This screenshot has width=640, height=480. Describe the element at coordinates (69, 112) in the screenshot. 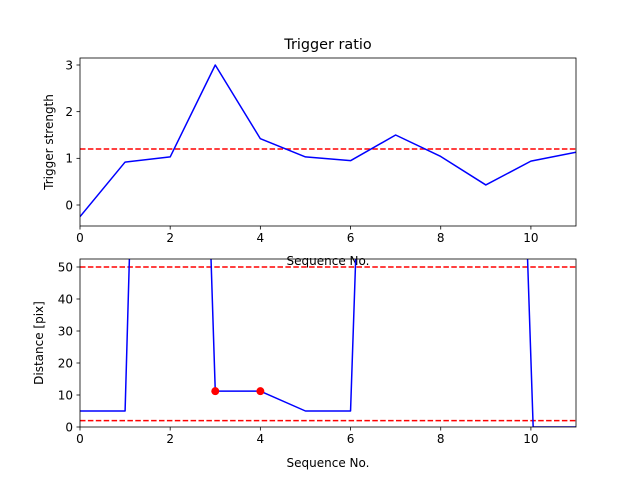

I see `y-tick-label: 2` at that location.